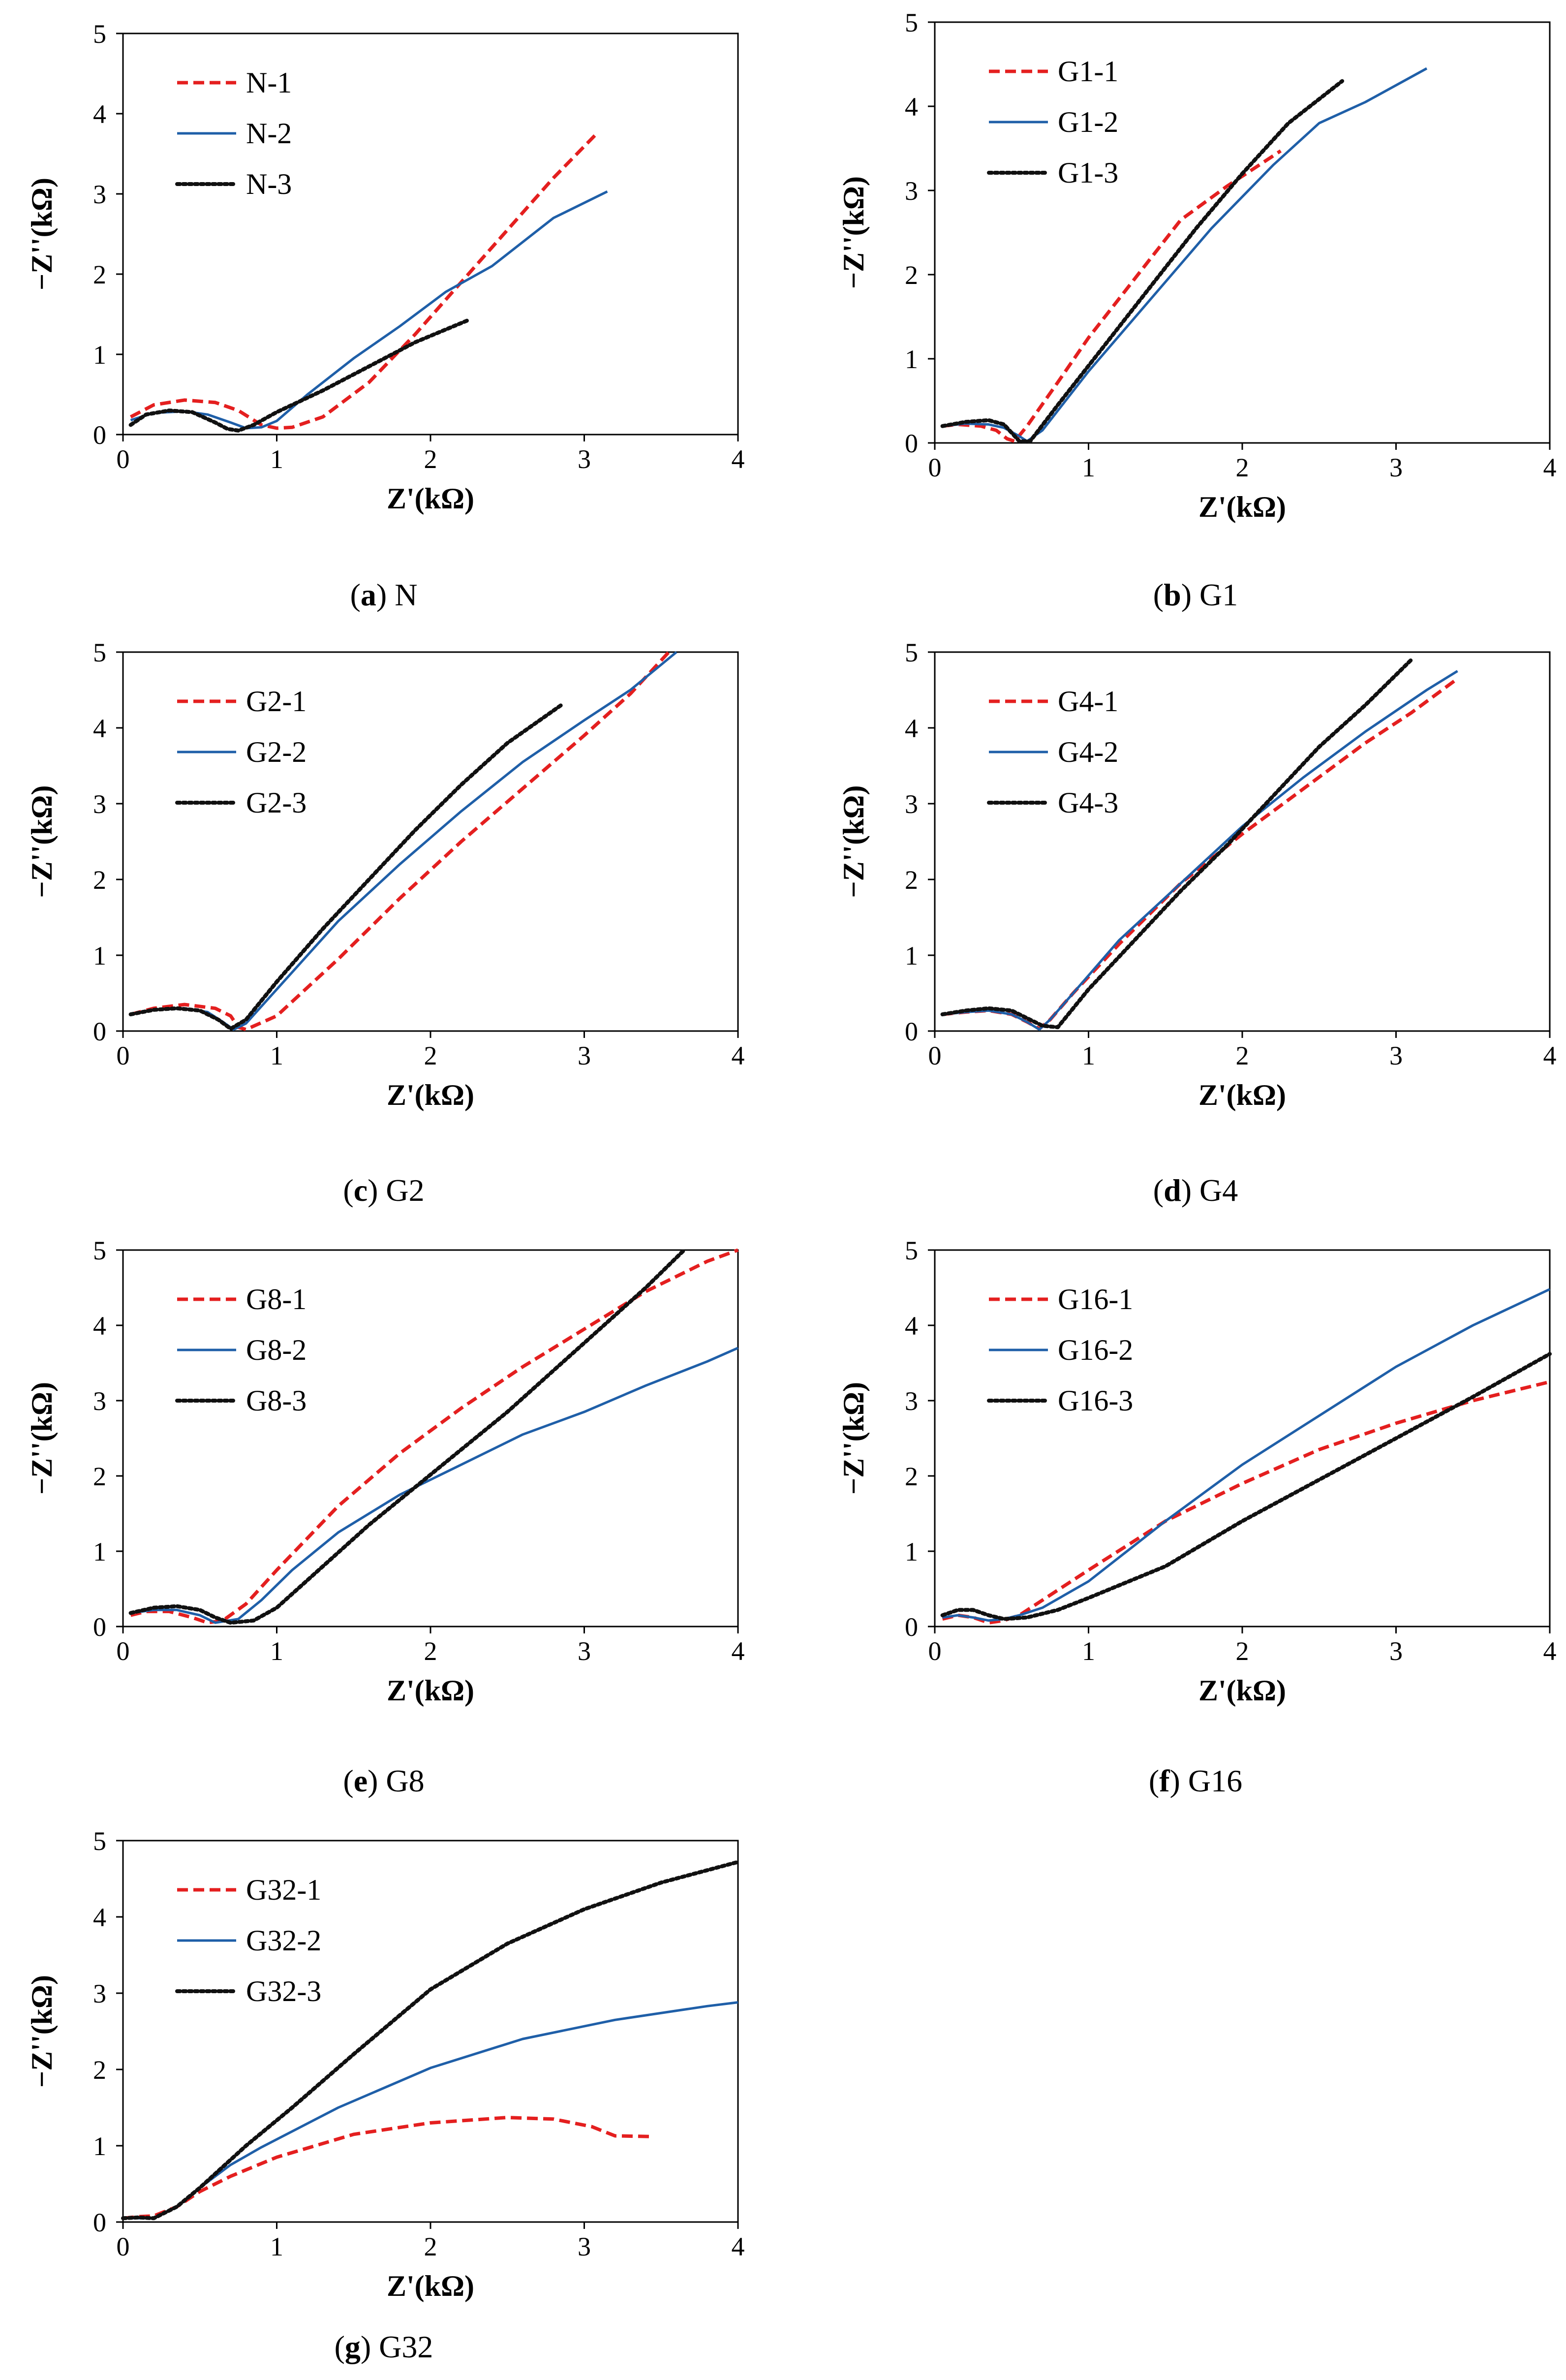 The height and width of the screenshot is (2380, 1566). What do you see at coordinates (384, 594) in the screenshot?
I see `panel-caption: (a) N` at bounding box center [384, 594].